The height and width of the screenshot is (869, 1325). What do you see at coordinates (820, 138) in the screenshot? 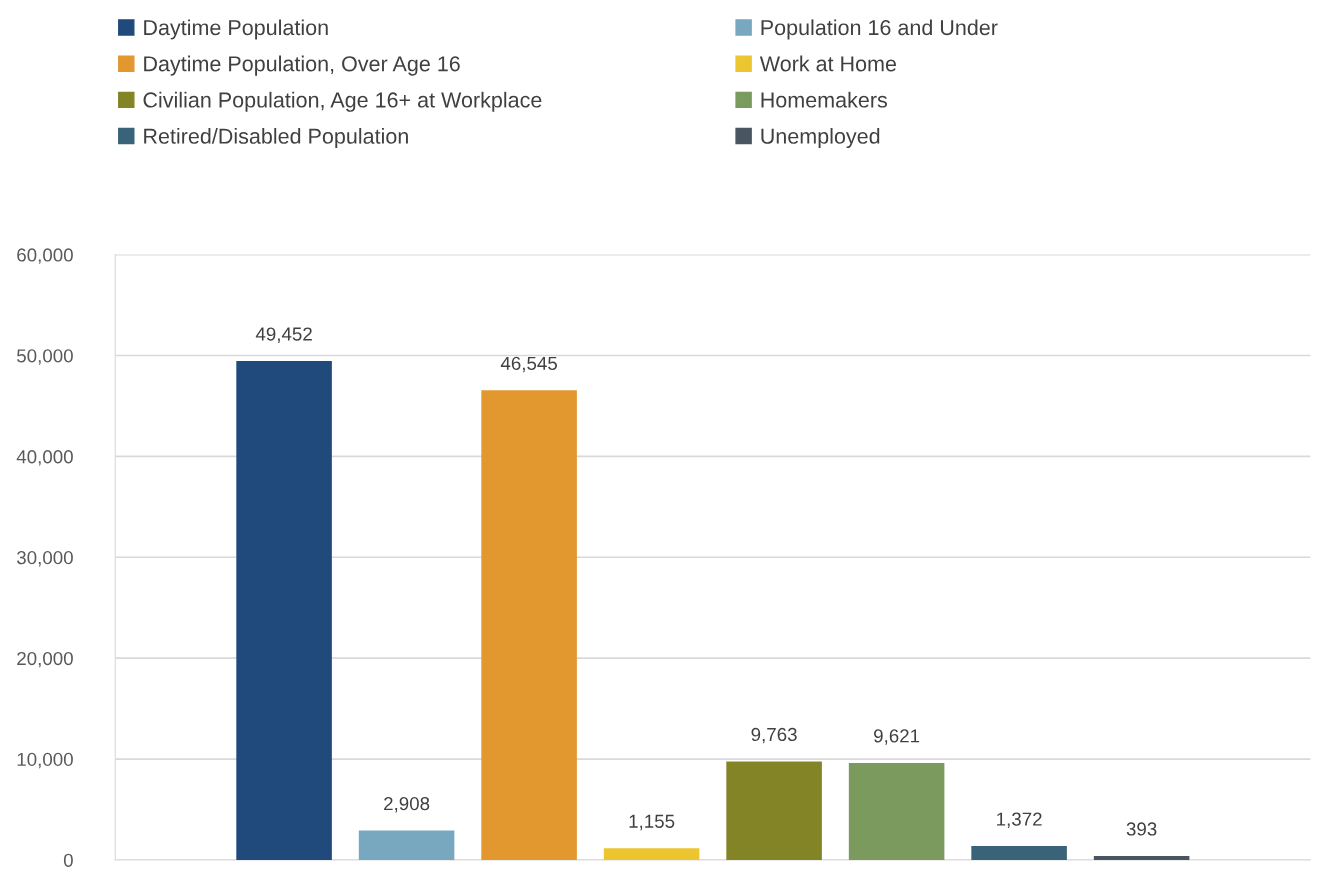
I see `legend-label: Unemployed` at bounding box center [820, 138].